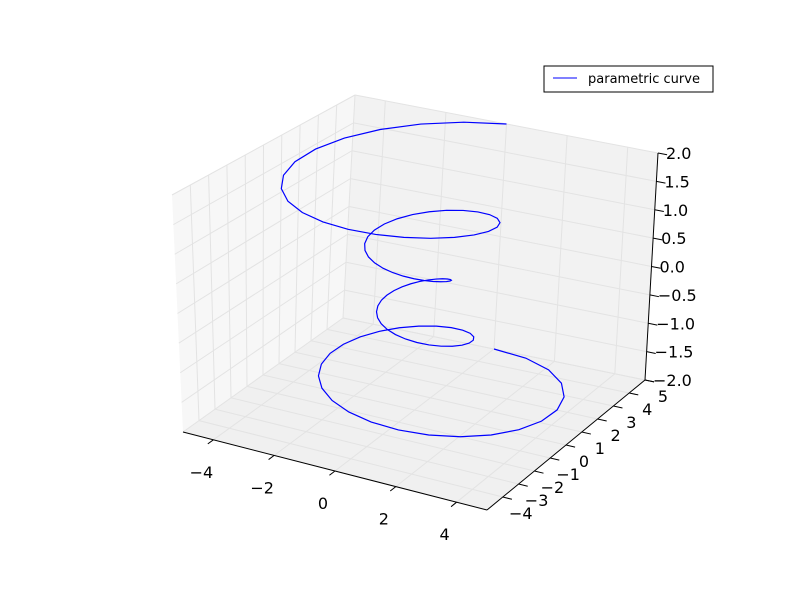  Describe the element at coordinates (672, 267) in the screenshot. I see `z-tick-label: 0.0` at that location.